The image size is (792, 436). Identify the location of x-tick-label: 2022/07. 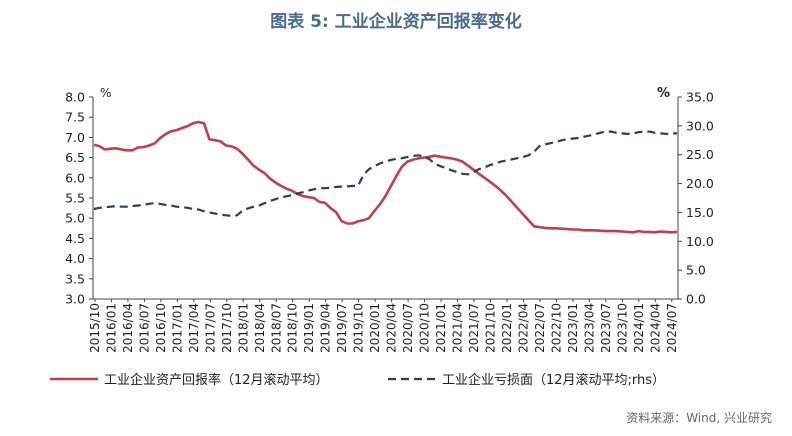
(540, 328).